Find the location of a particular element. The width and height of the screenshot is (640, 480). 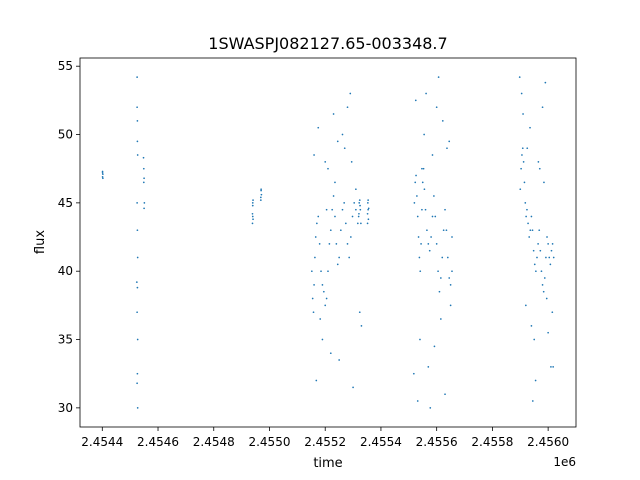

y-axis-ticks: 30 35 40 45 50 55 is located at coordinates (69, 237).